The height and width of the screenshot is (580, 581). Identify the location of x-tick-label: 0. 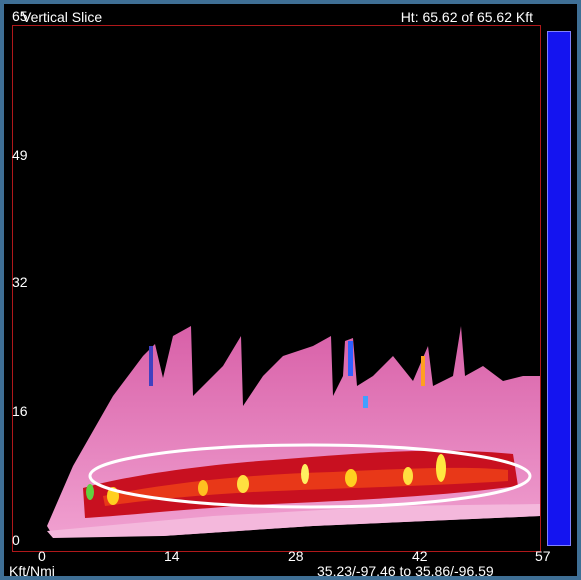
(42, 556).